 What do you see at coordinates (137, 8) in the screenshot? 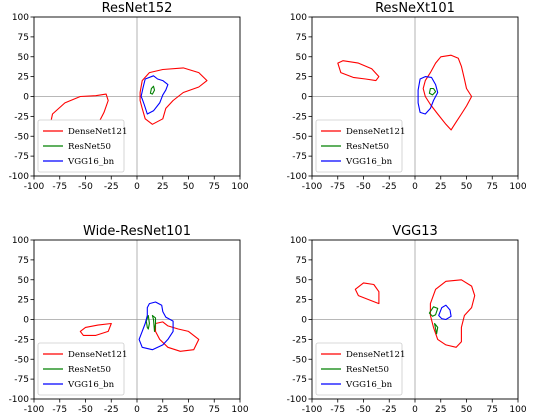
I see `chart-title: ResNet152` at bounding box center [137, 8].